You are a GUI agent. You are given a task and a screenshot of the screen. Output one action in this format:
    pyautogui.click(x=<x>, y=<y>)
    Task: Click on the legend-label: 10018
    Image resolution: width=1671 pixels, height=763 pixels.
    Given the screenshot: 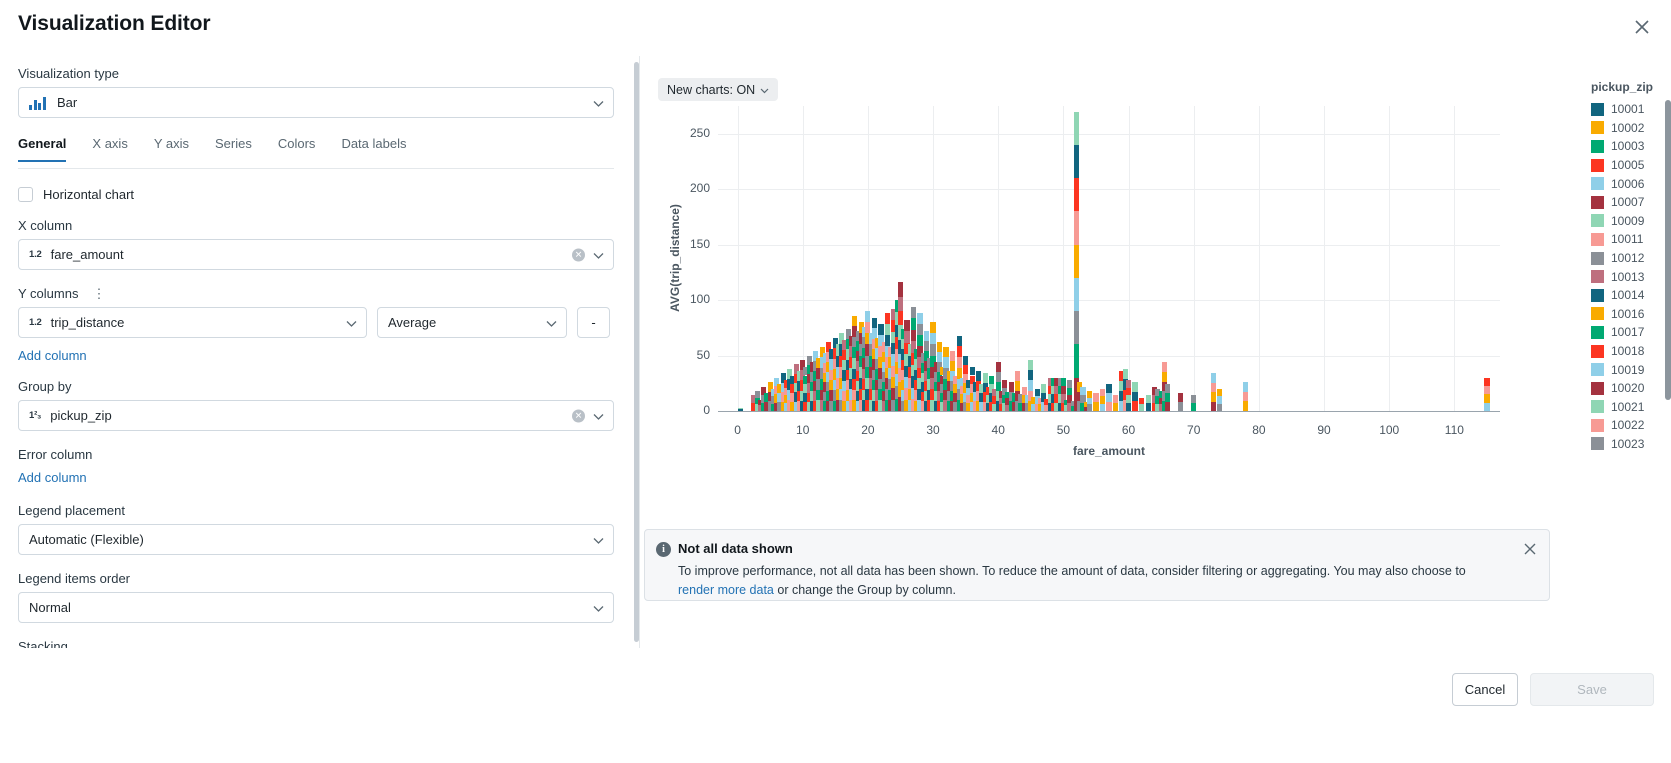 What is the action you would take?
    pyautogui.click(x=1628, y=351)
    